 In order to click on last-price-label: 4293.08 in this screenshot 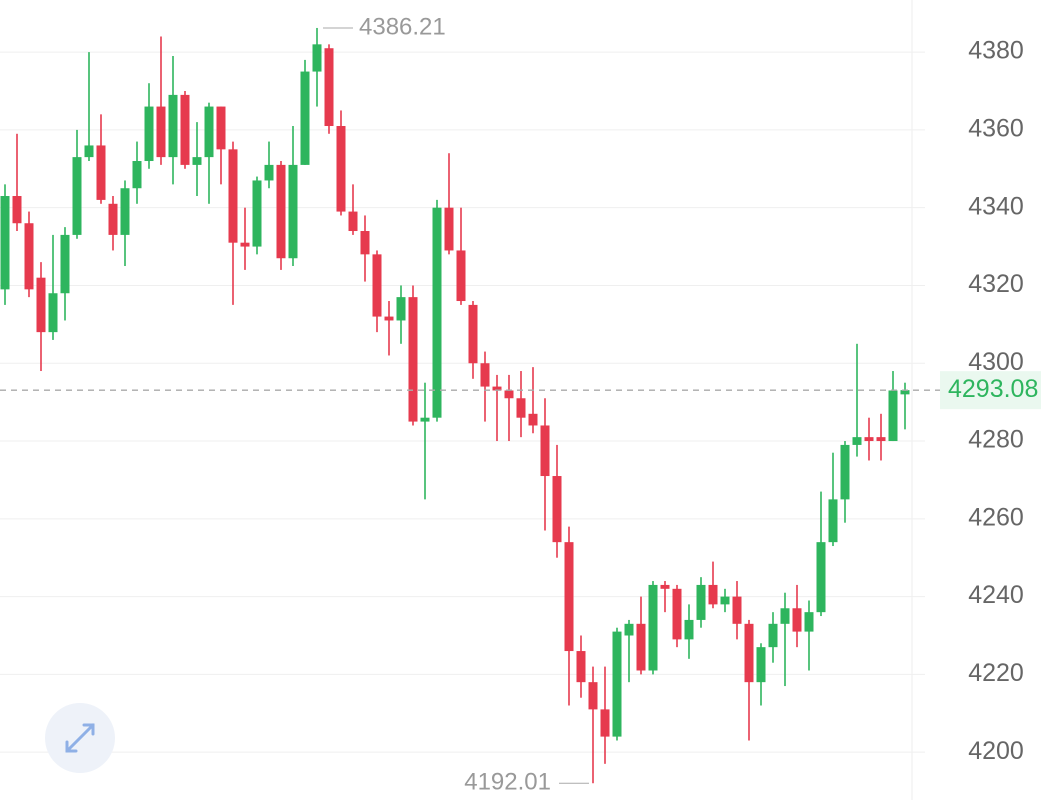, I will do `click(993, 389)`.